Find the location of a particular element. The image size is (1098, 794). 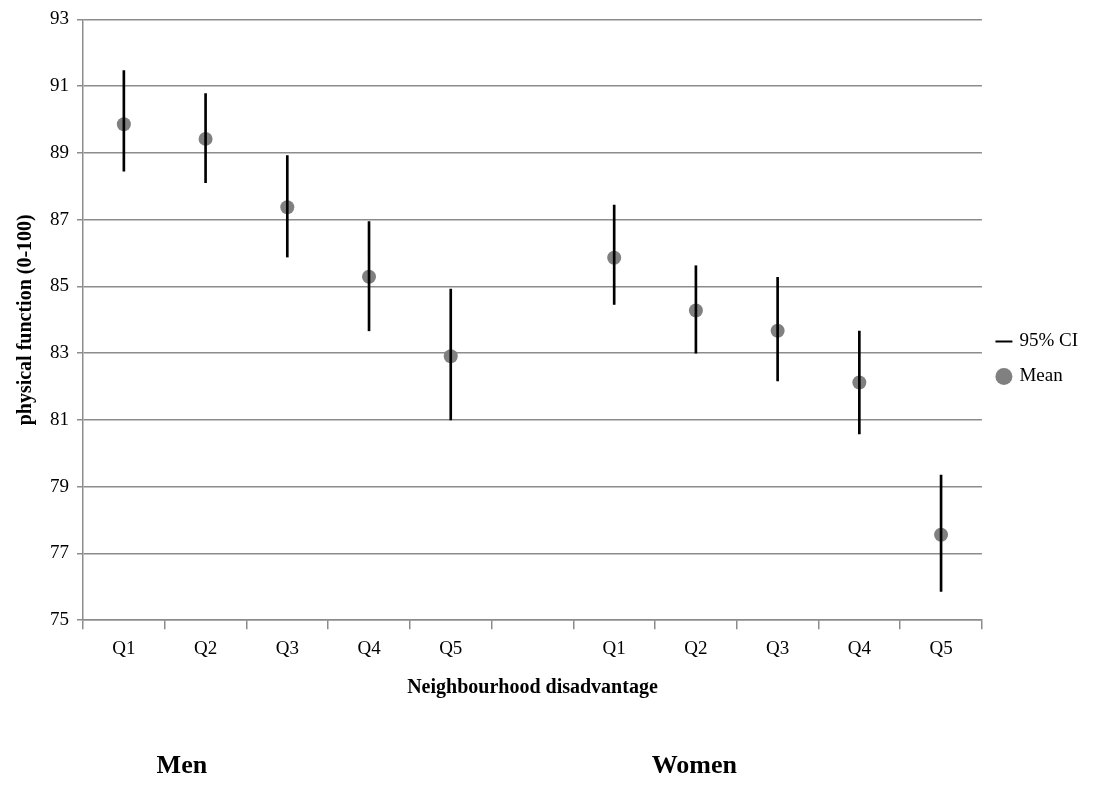

legend-label: 95% CI is located at coordinates (1048, 340).